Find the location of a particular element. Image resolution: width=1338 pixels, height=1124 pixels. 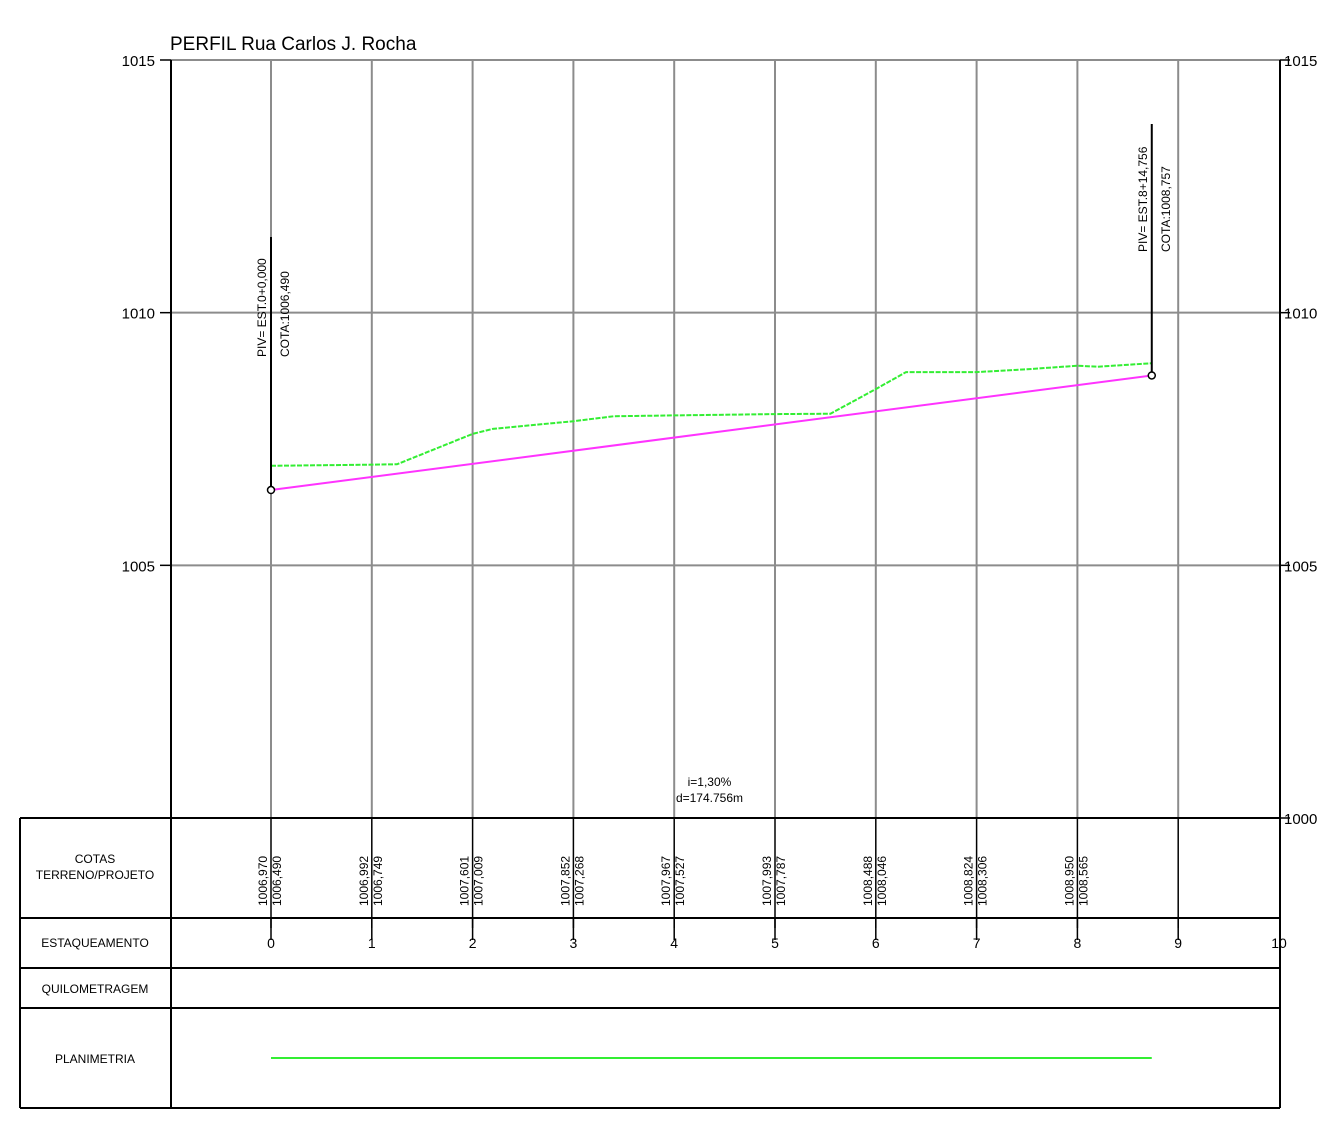

cota-terreno-0: 1006,970 is located at coordinates (263, 881).